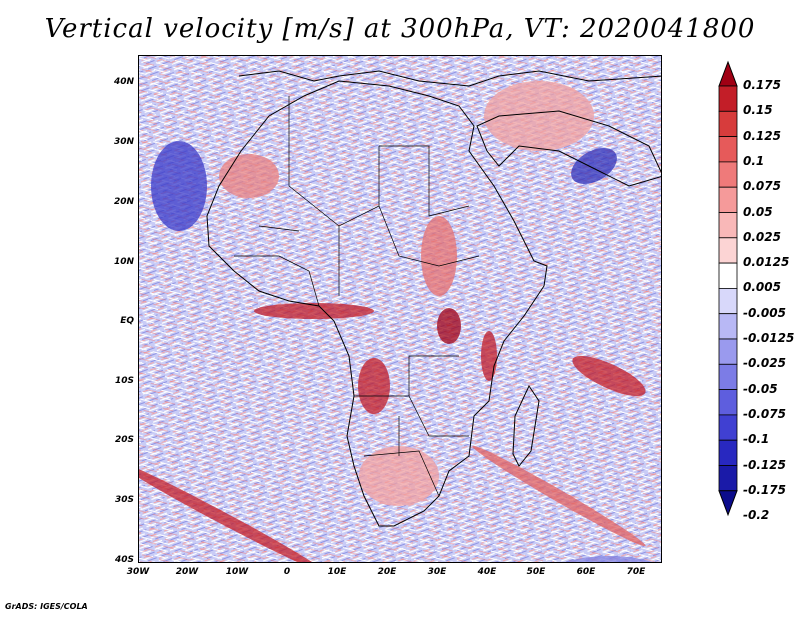  What do you see at coordinates (439, 256) in the screenshot?
I see `pos-region-ethiopia` at bounding box center [439, 256].